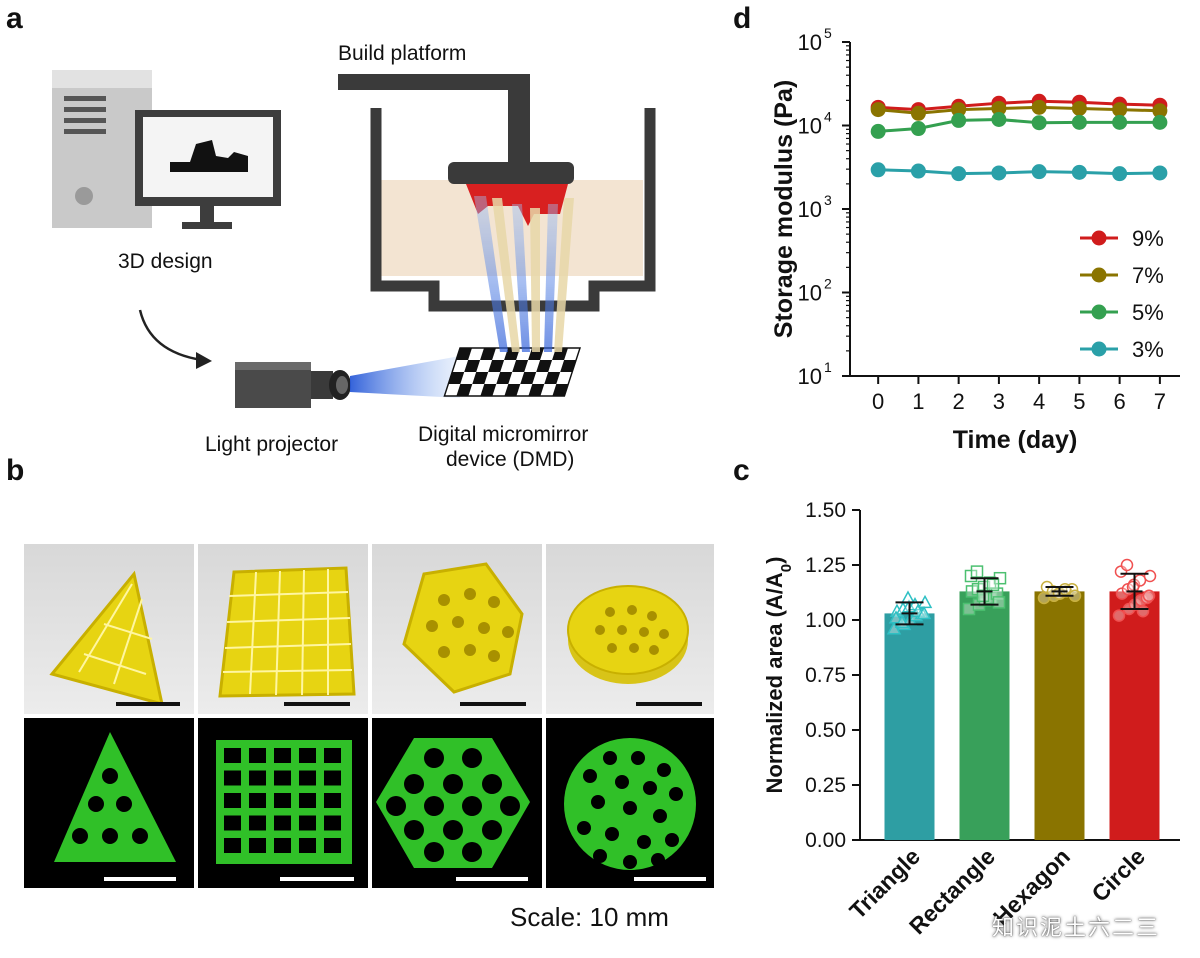 This screenshot has height=958, width=1200. Describe the element at coordinates (959, 401) in the screenshot. I see `x-tick-label: 2` at that location.